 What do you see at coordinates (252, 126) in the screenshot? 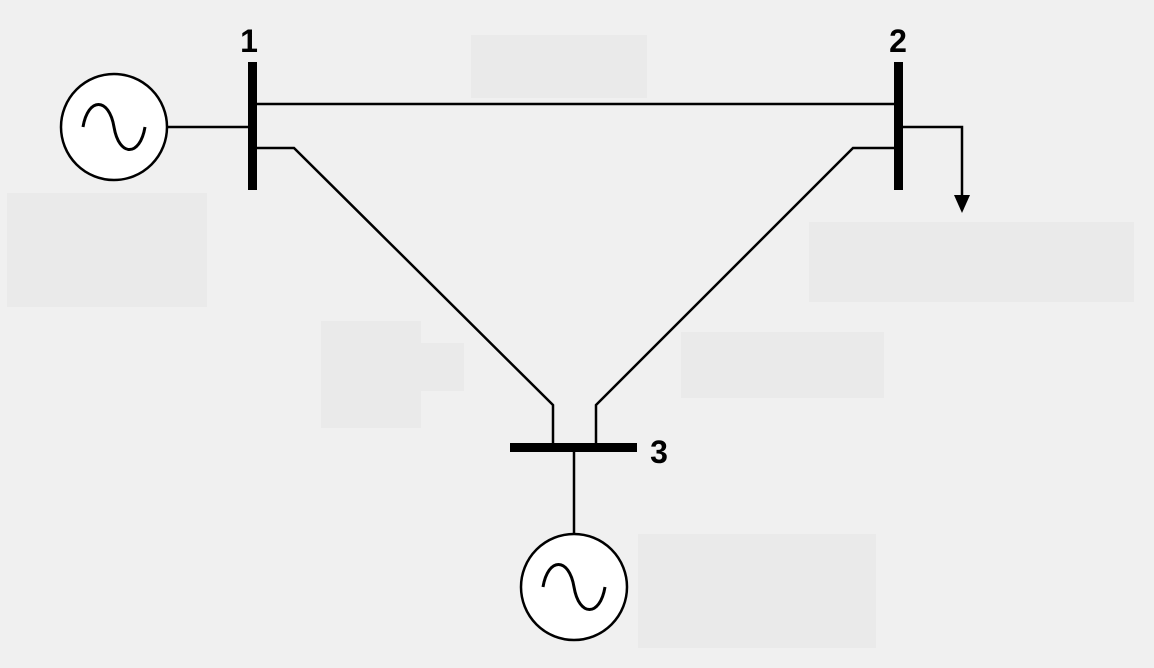
I see `bus-1-bar` at bounding box center [252, 126].